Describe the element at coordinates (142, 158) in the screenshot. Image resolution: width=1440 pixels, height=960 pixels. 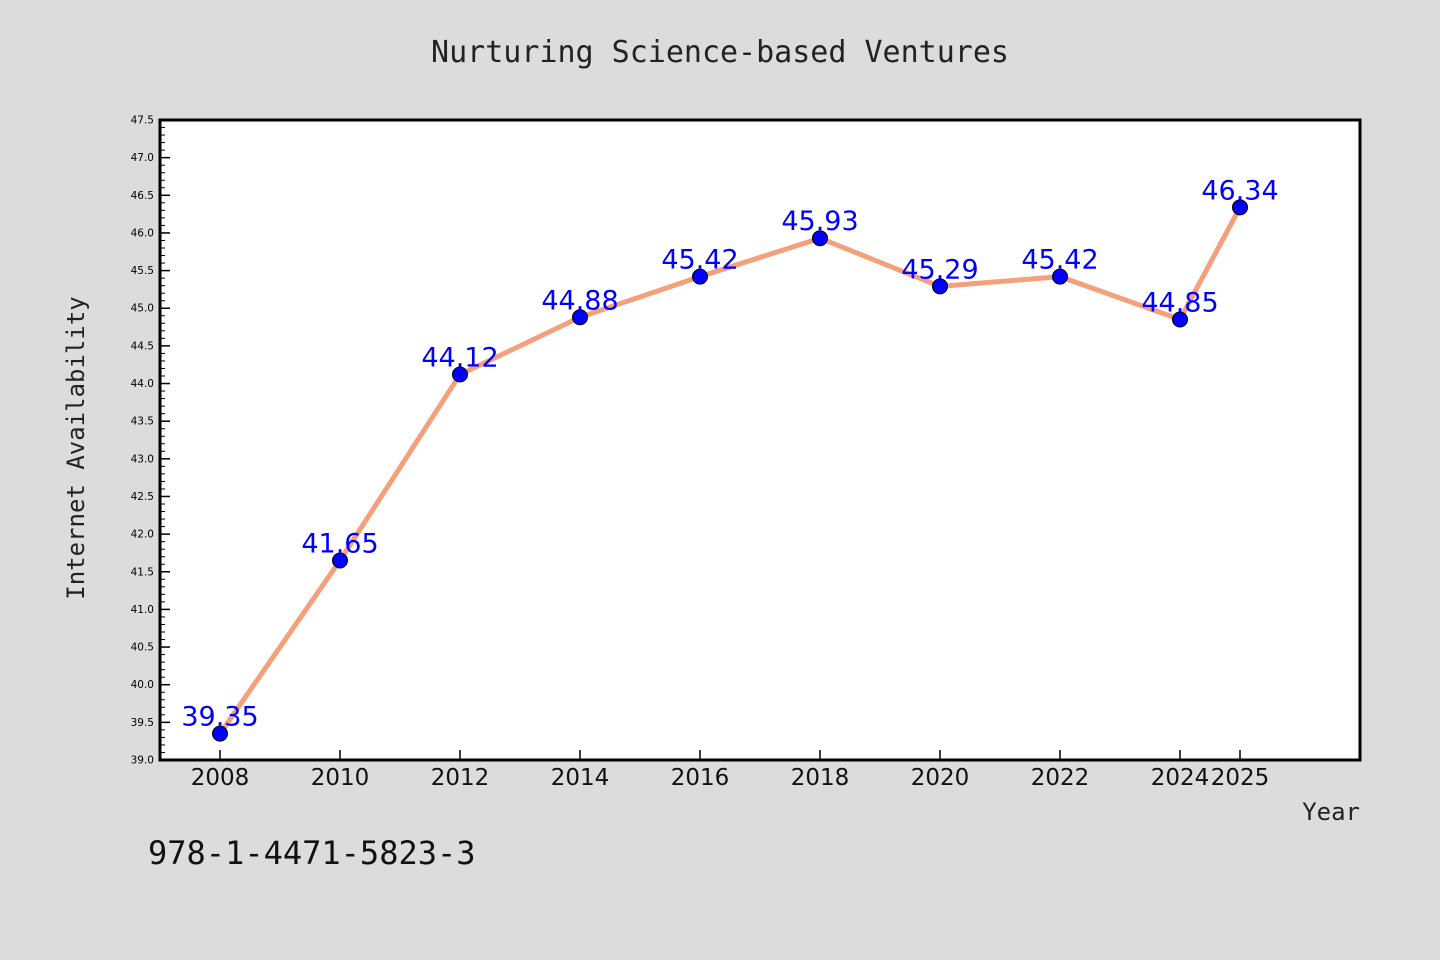
I see `y-tick-label: 47.0` at that location.